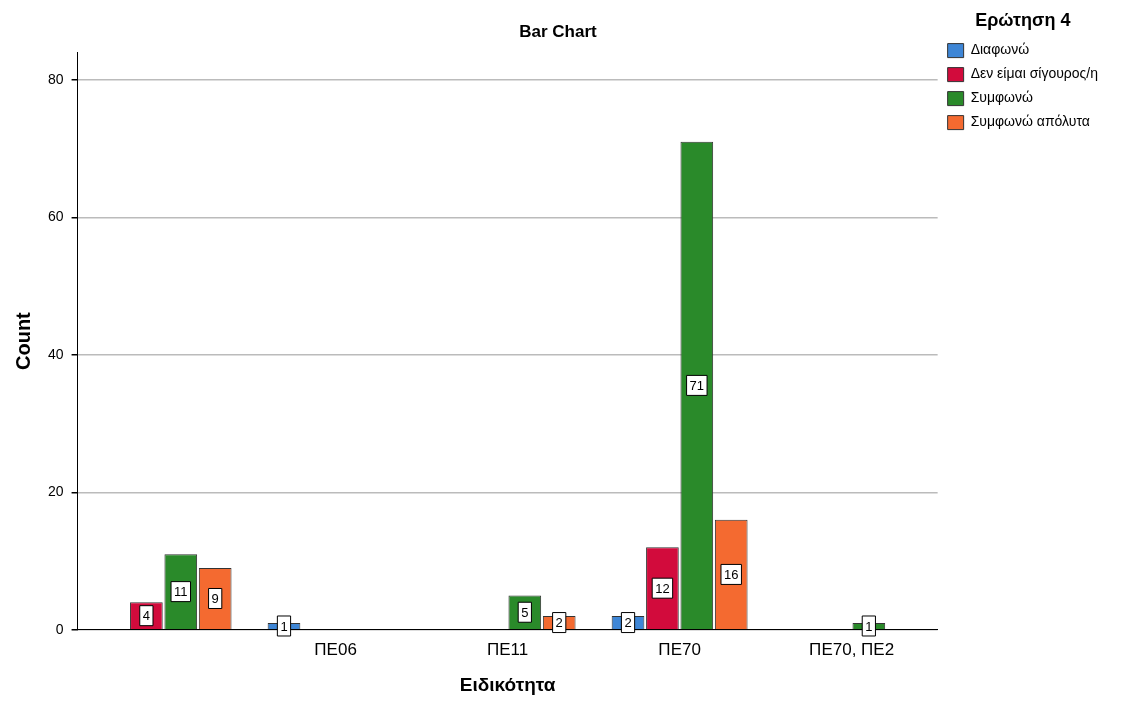  What do you see at coordinates (335, 649) in the screenshot?
I see `x-tick-label: ΠΕ06` at bounding box center [335, 649].